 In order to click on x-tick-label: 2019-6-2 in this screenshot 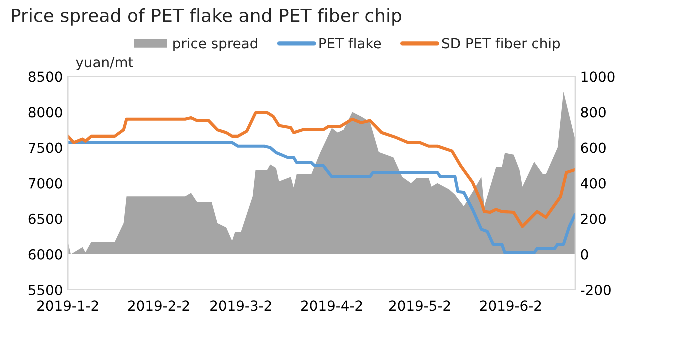, I will do `click(511, 306)`.